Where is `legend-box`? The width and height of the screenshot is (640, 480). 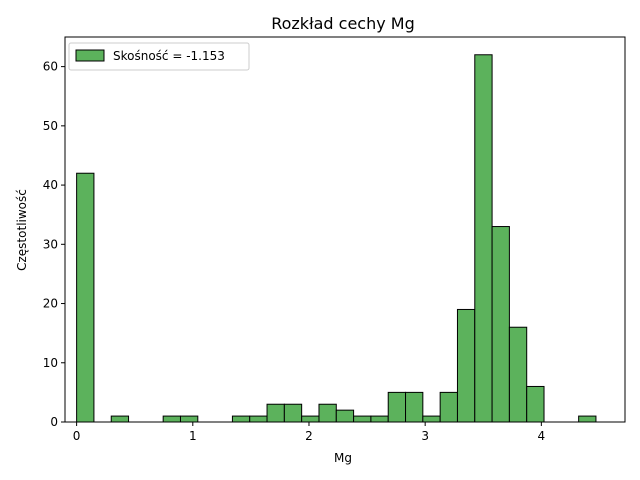 legend-box is located at coordinates (159, 56).